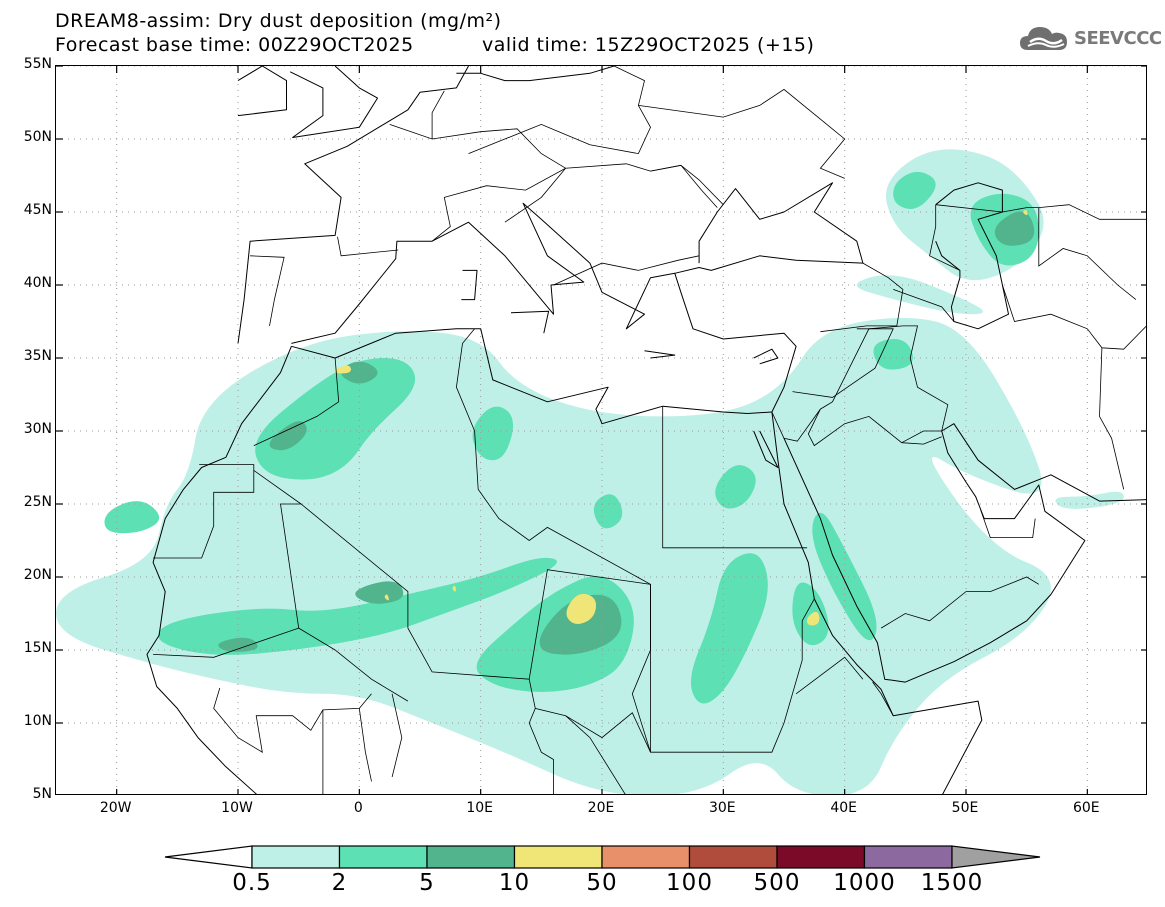 This screenshot has width=1165, height=907. What do you see at coordinates (427, 883) in the screenshot?
I see `colorbar-label: 5` at bounding box center [427, 883].